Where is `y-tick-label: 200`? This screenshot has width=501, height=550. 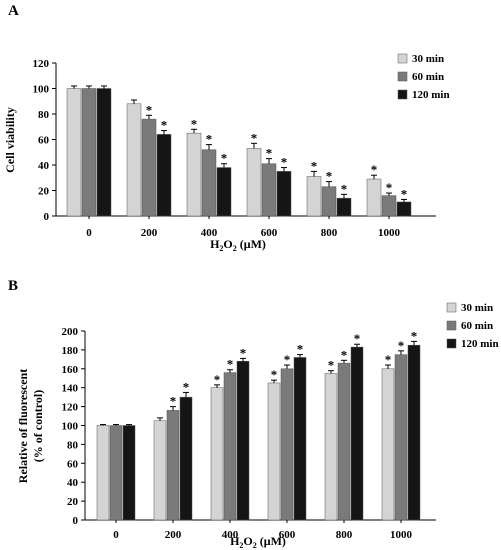 y-tick-label: 200 is located at coordinates (70, 332).